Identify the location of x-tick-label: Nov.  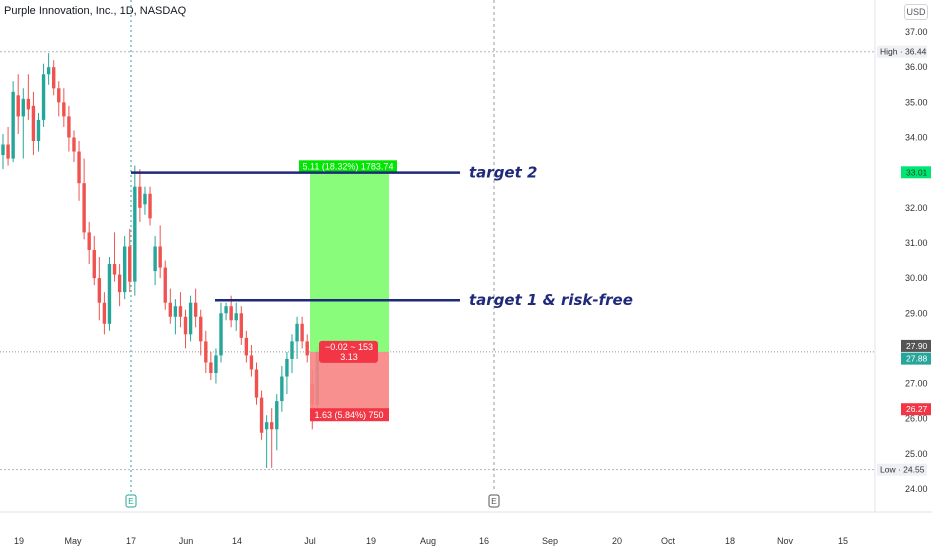
(785, 541).